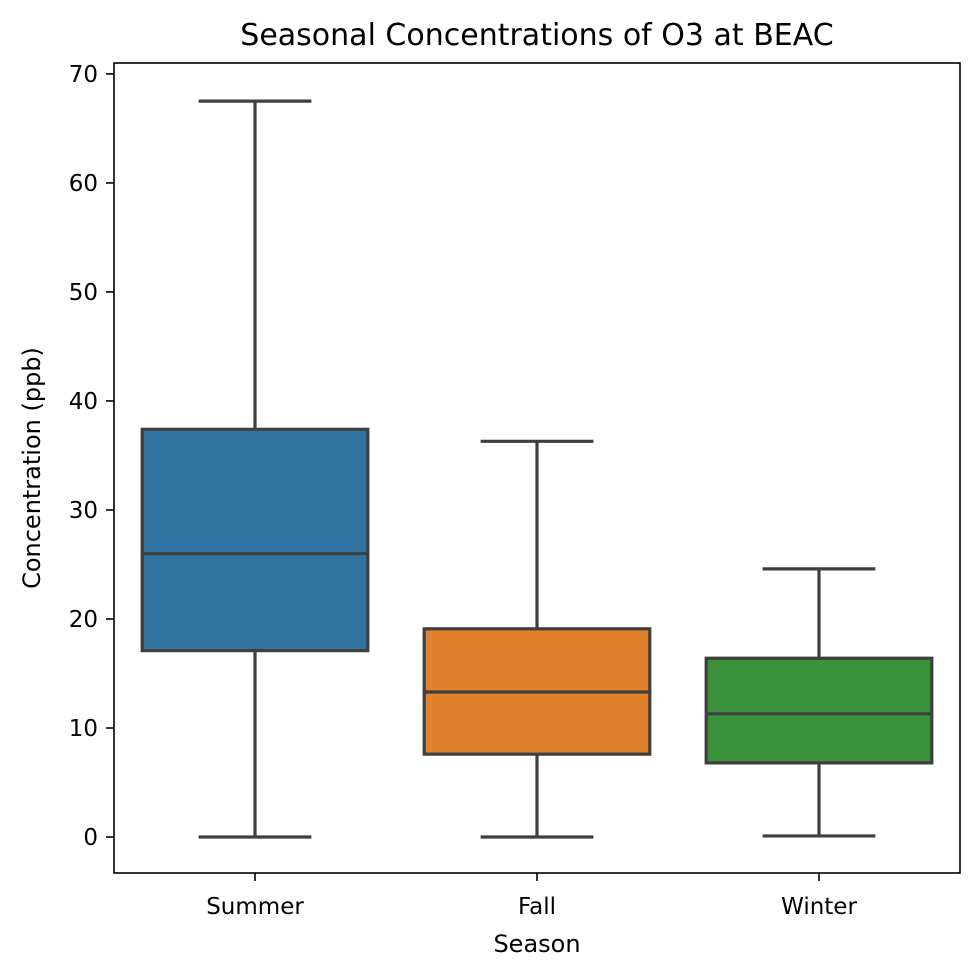 This screenshot has width=980, height=980. I want to click on y-tick-label: 40, so click(83, 402).